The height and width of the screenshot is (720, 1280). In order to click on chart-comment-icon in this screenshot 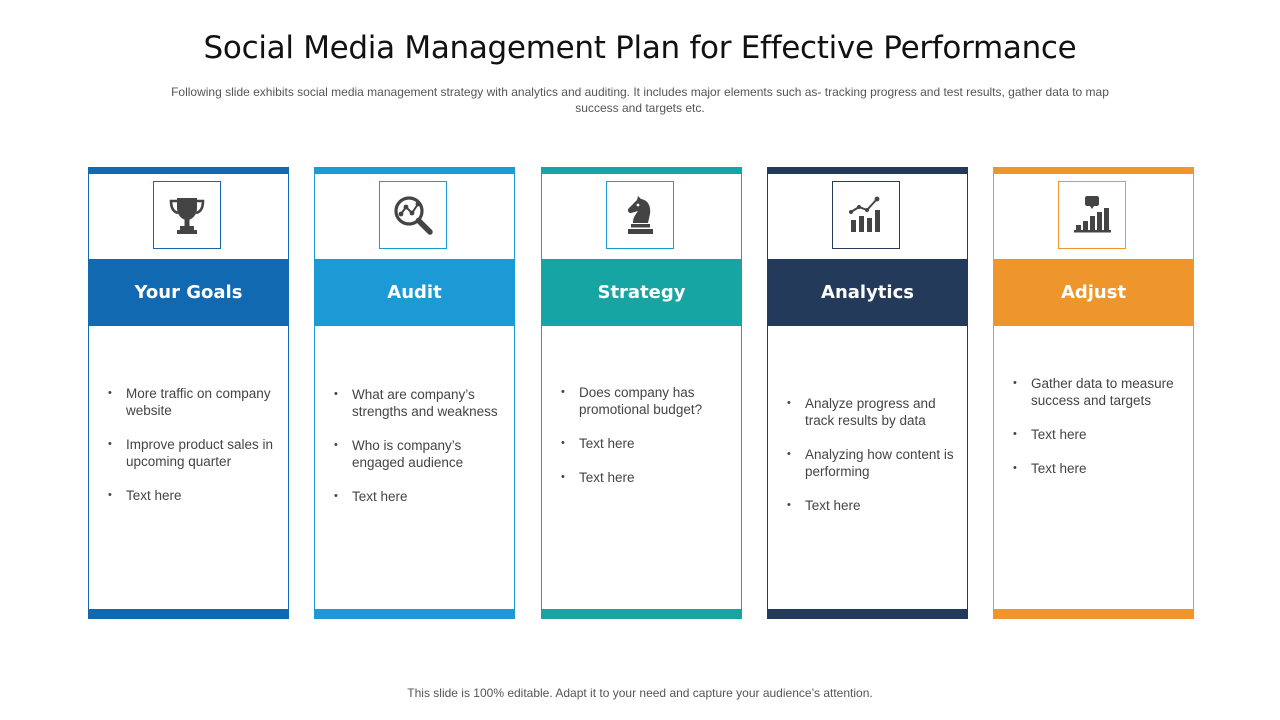, I will do `click(1092, 214)`.